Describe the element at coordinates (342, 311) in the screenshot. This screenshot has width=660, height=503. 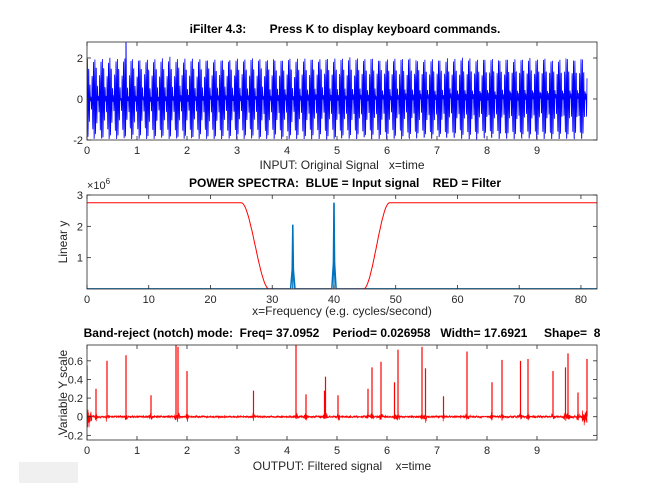
I see `x-axis-label: x=Frequency (e.g. cycles/second)` at that location.